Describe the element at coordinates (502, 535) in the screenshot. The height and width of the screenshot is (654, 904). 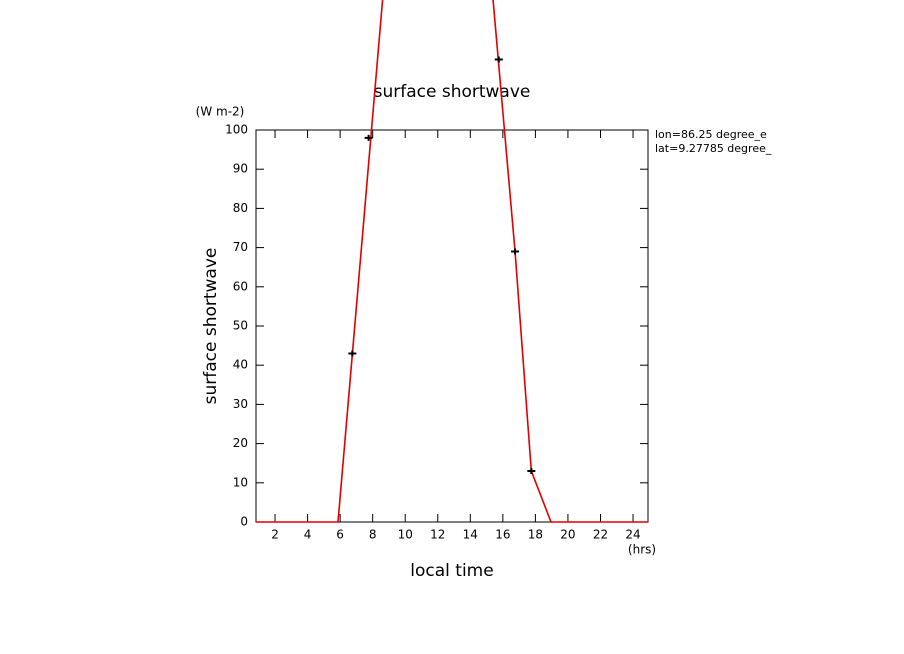
I see `x-tick-label: 16` at that location.